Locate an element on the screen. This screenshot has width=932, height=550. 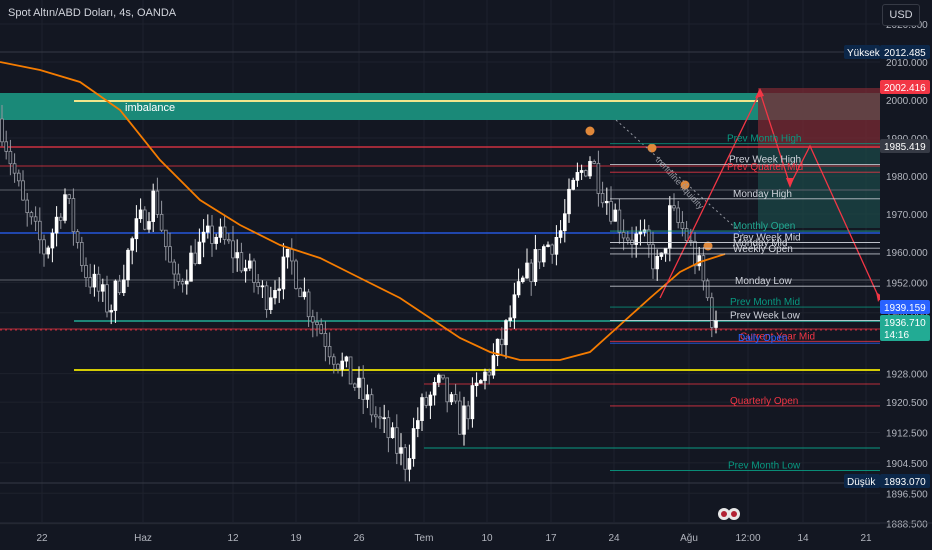
price-marker-label: Yüksek is located at coordinates (864, 53).